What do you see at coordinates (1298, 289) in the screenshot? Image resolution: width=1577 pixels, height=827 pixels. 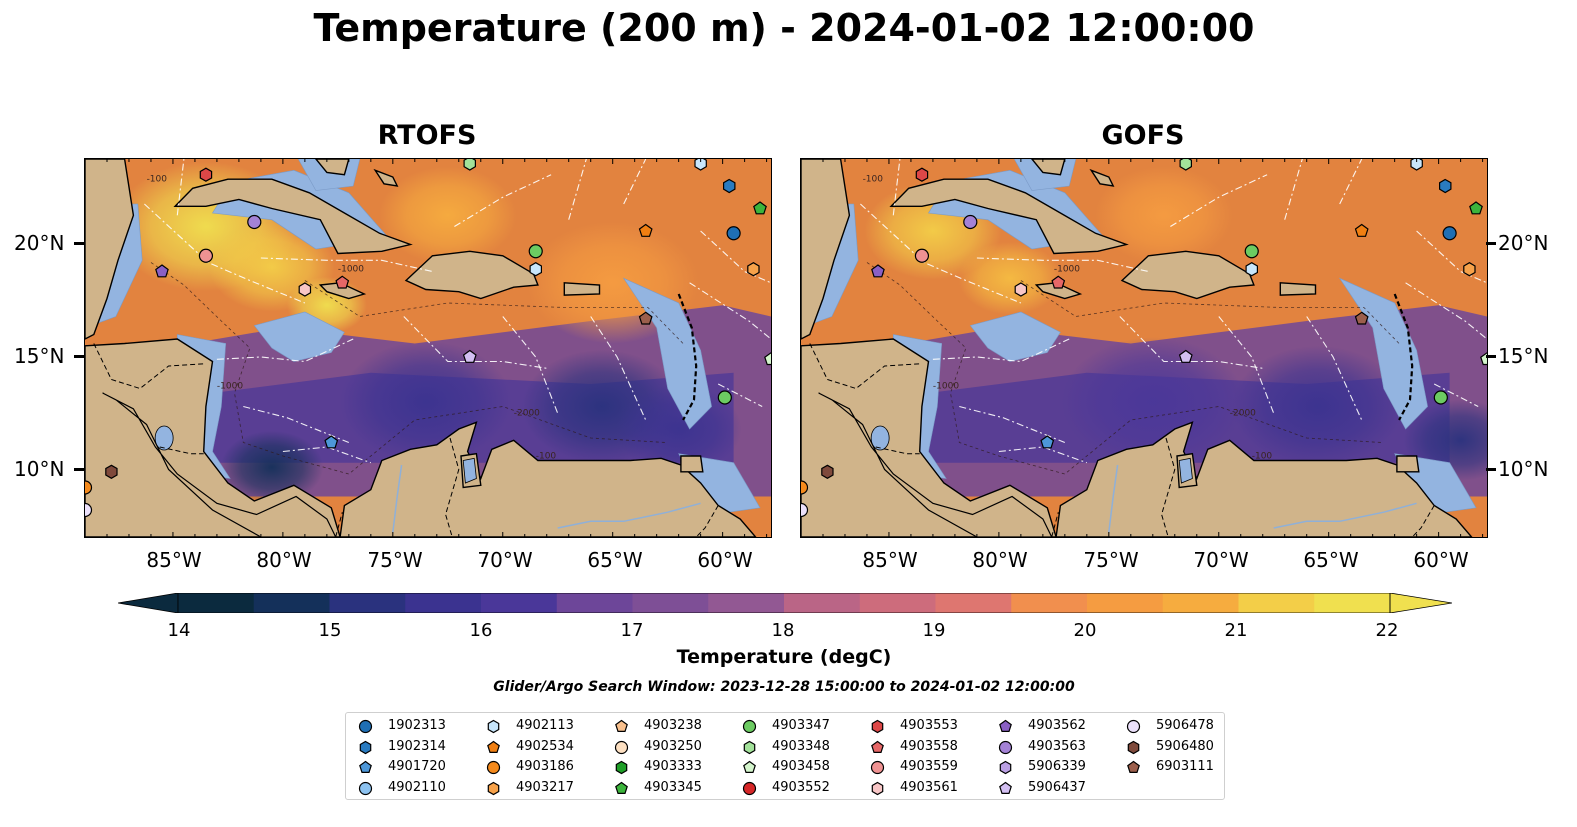 I see `land-puertoRico` at bounding box center [1298, 289].